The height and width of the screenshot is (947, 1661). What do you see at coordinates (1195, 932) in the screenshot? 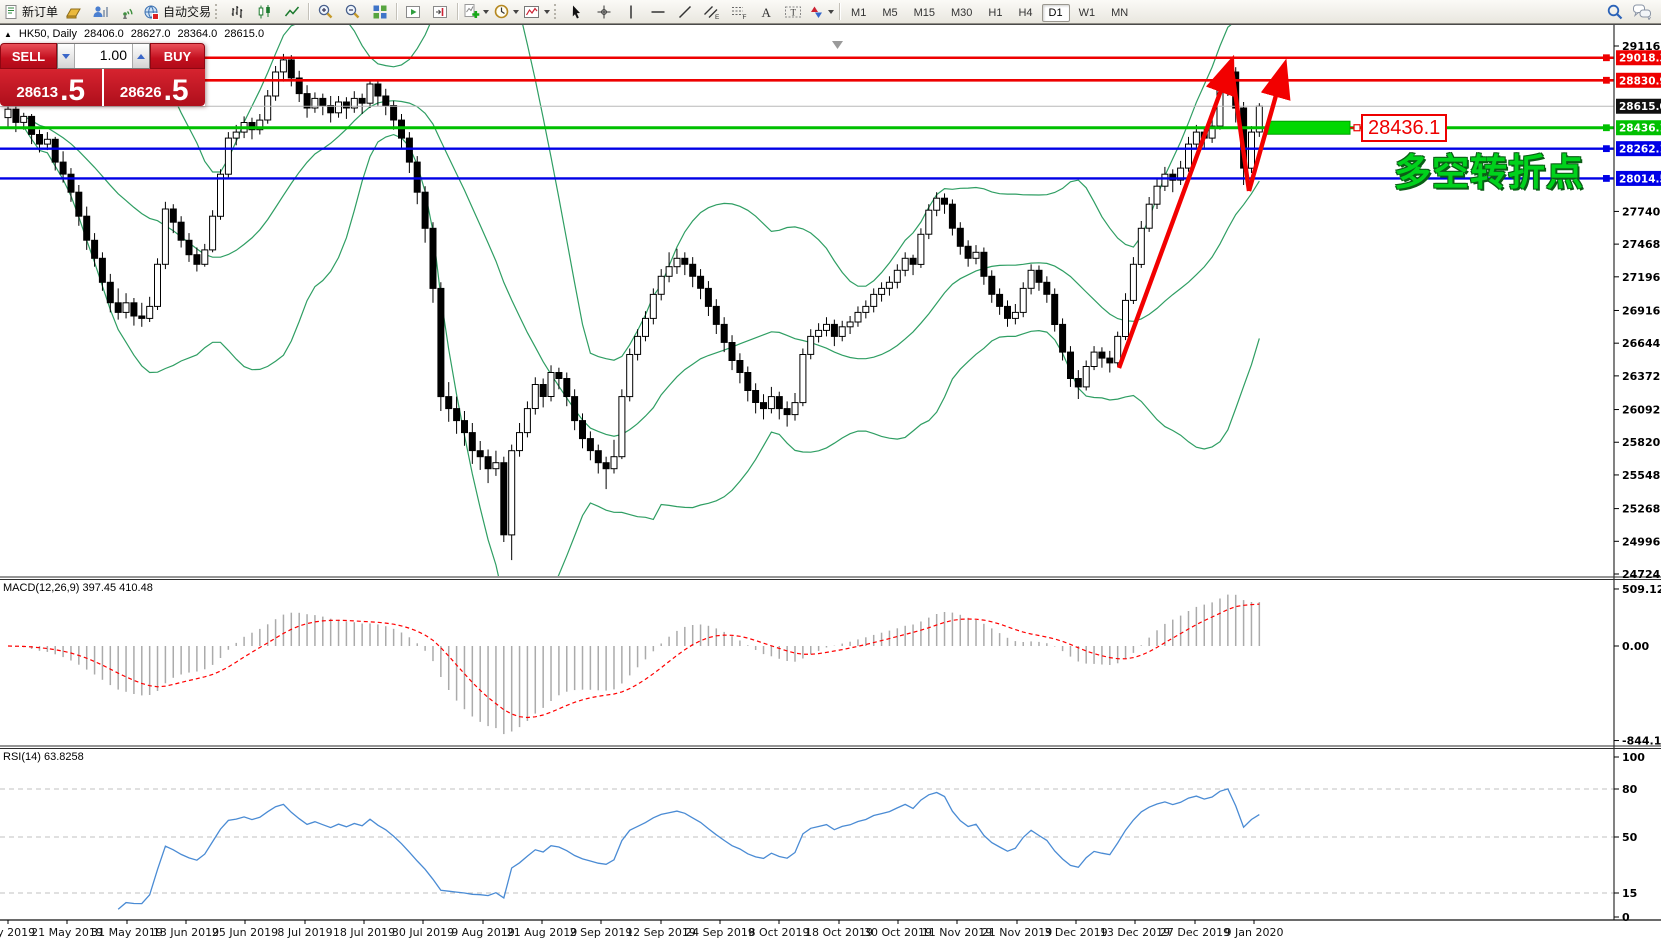
I see `svg-text: 27 Dec 2019` at bounding box center [1195, 932].